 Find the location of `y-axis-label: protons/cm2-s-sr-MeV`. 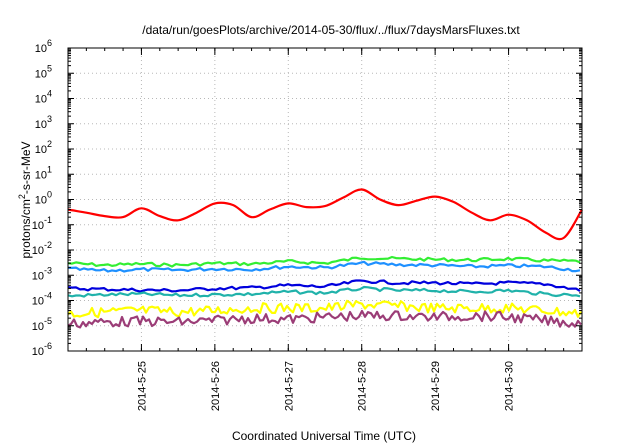

y-axis-label: protons/cm2-s-sr-MeV is located at coordinates (25, 199).